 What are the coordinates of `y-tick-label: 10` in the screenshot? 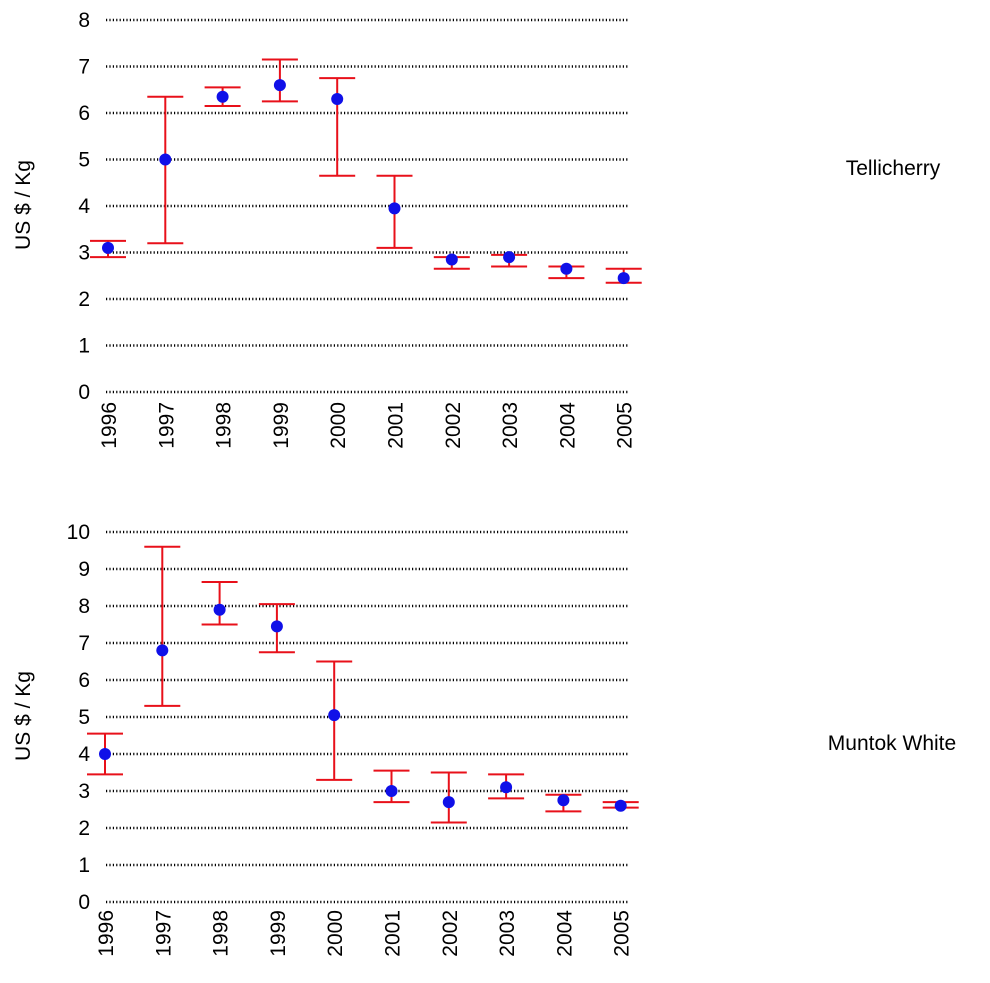 It's located at (78, 532).